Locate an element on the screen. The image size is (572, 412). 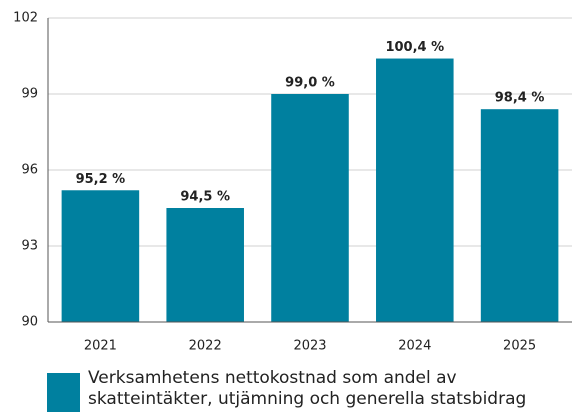
y-tick-label: 93 is located at coordinates (29, 246).